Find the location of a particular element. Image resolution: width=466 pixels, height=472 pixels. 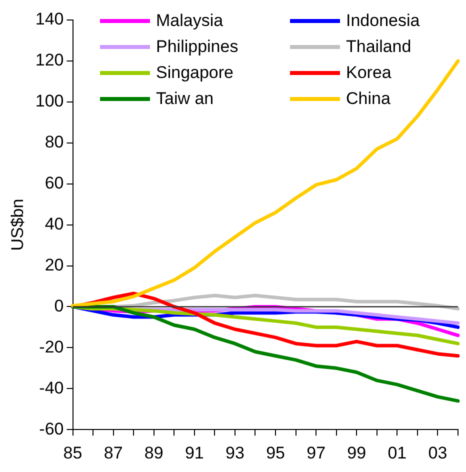

x-tick-label: 01 is located at coordinates (397, 452).